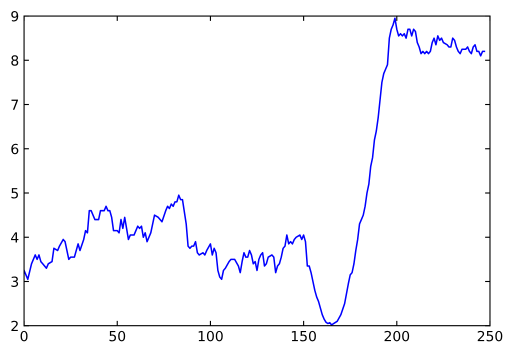  I want to click on x-tick-label: 200, so click(397, 336).